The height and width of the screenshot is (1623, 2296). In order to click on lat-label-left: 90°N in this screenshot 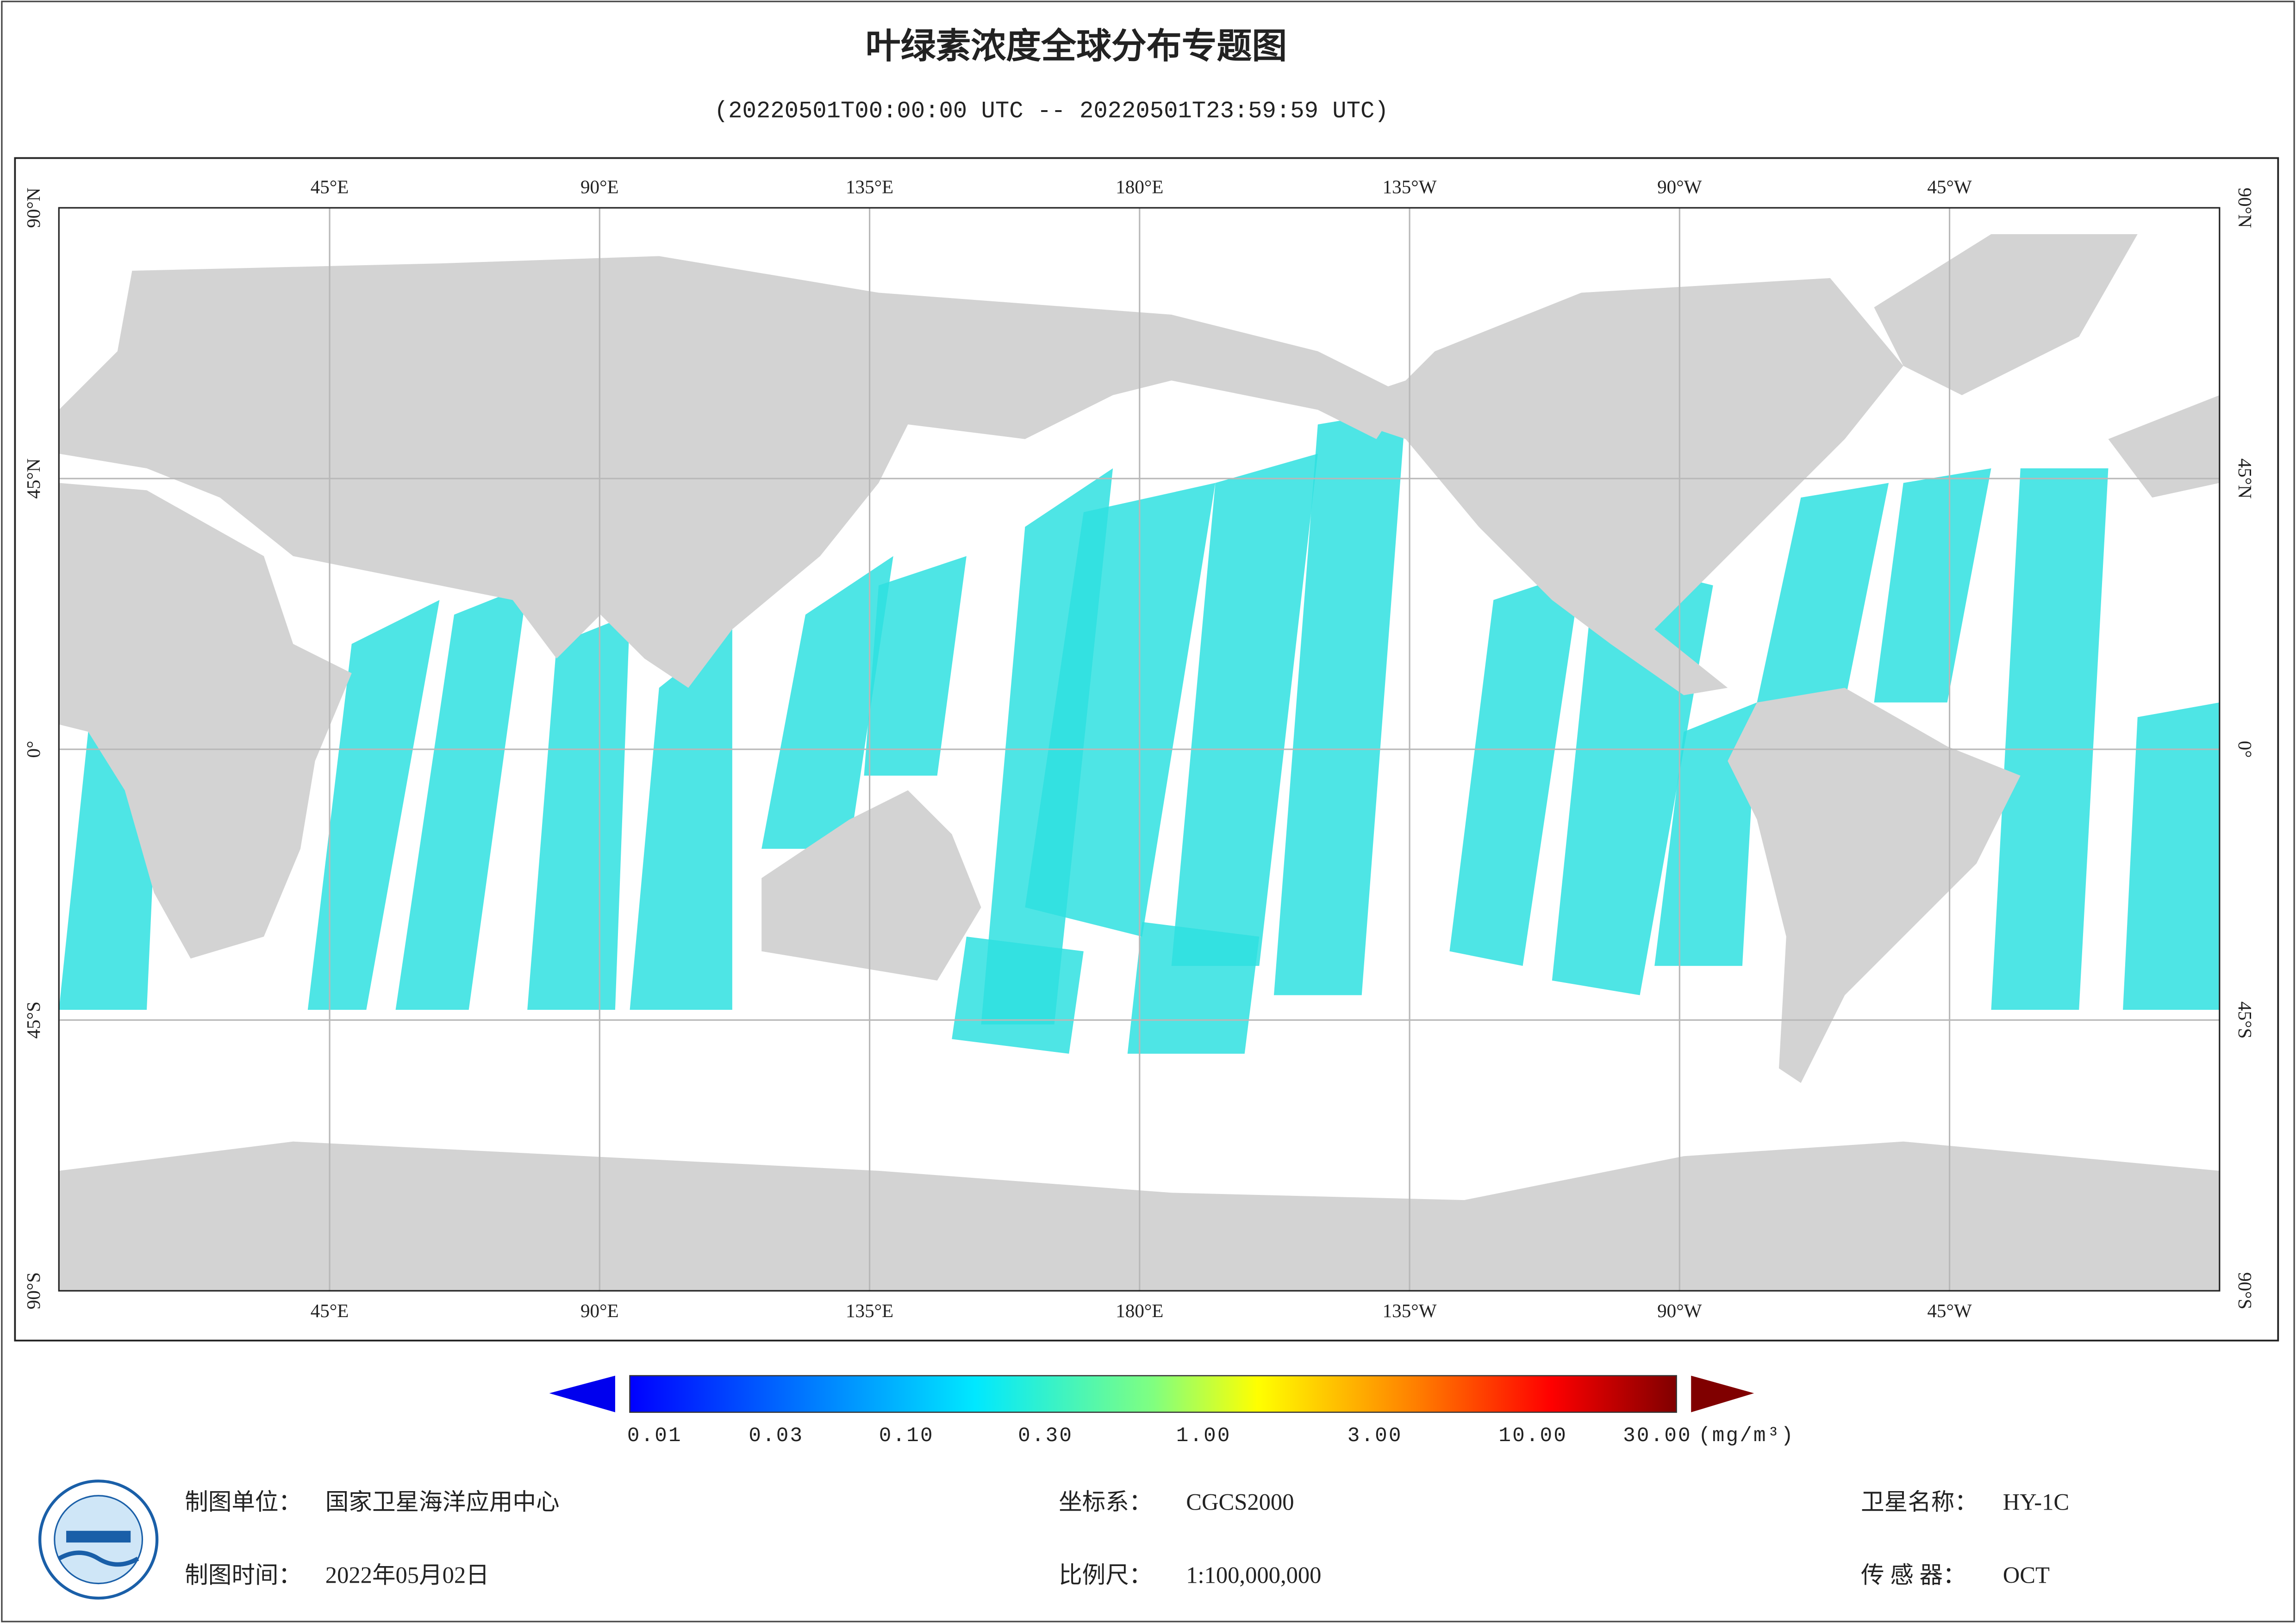, I will do `click(33, 207)`.